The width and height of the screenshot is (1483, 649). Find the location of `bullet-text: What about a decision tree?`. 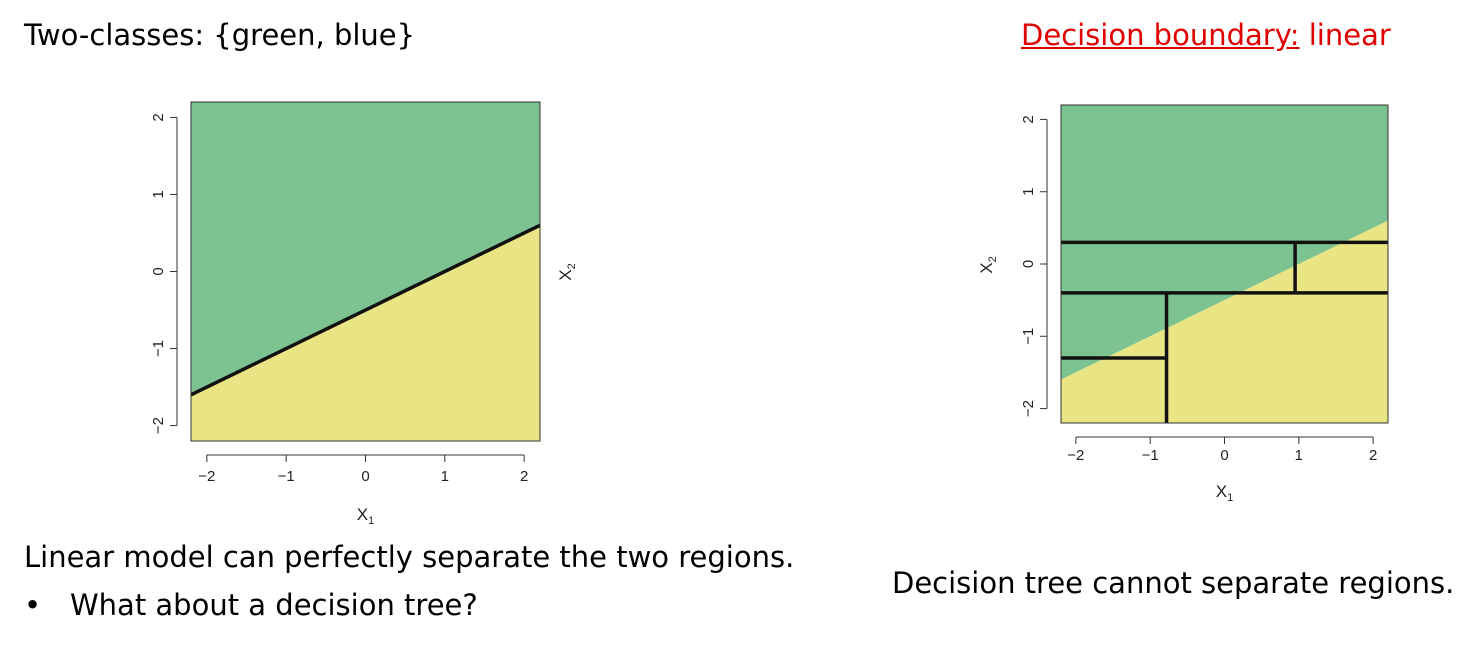

bullet-text: What about a decision tree? is located at coordinates (274, 605).